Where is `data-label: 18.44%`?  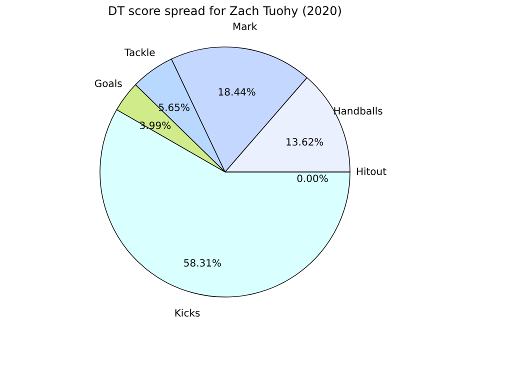 data-label: 18.44% is located at coordinates (237, 92).